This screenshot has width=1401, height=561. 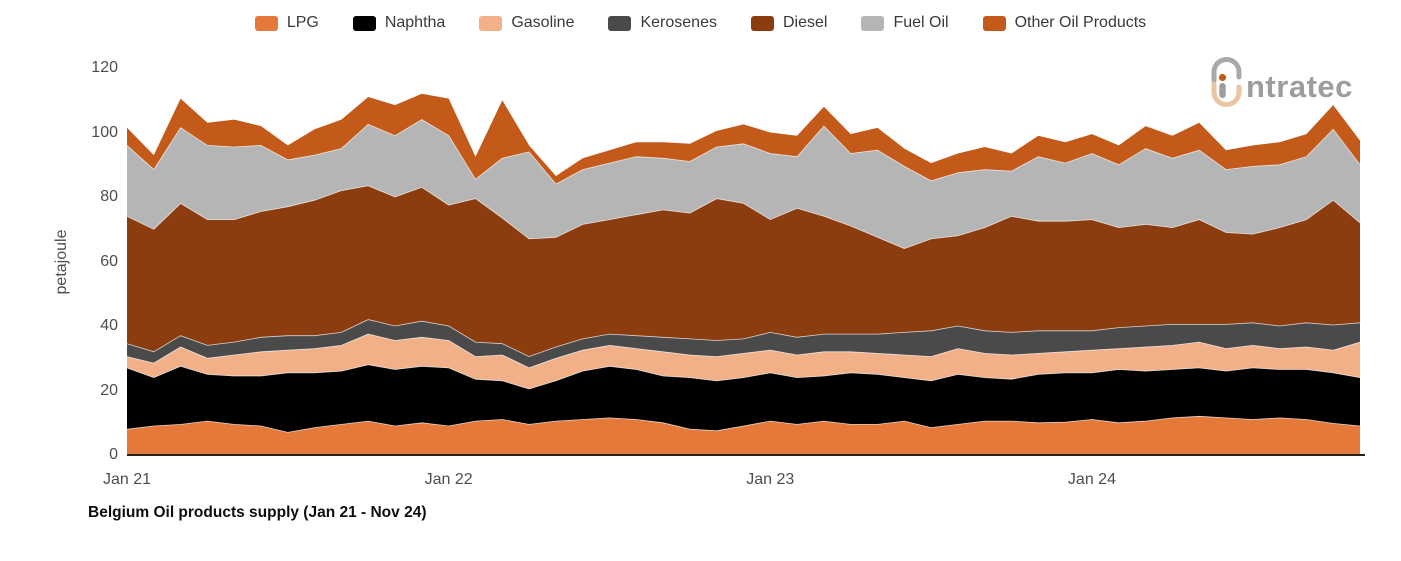 I want to click on legend-item-gasoline: Gasoline, so click(x=526, y=23).